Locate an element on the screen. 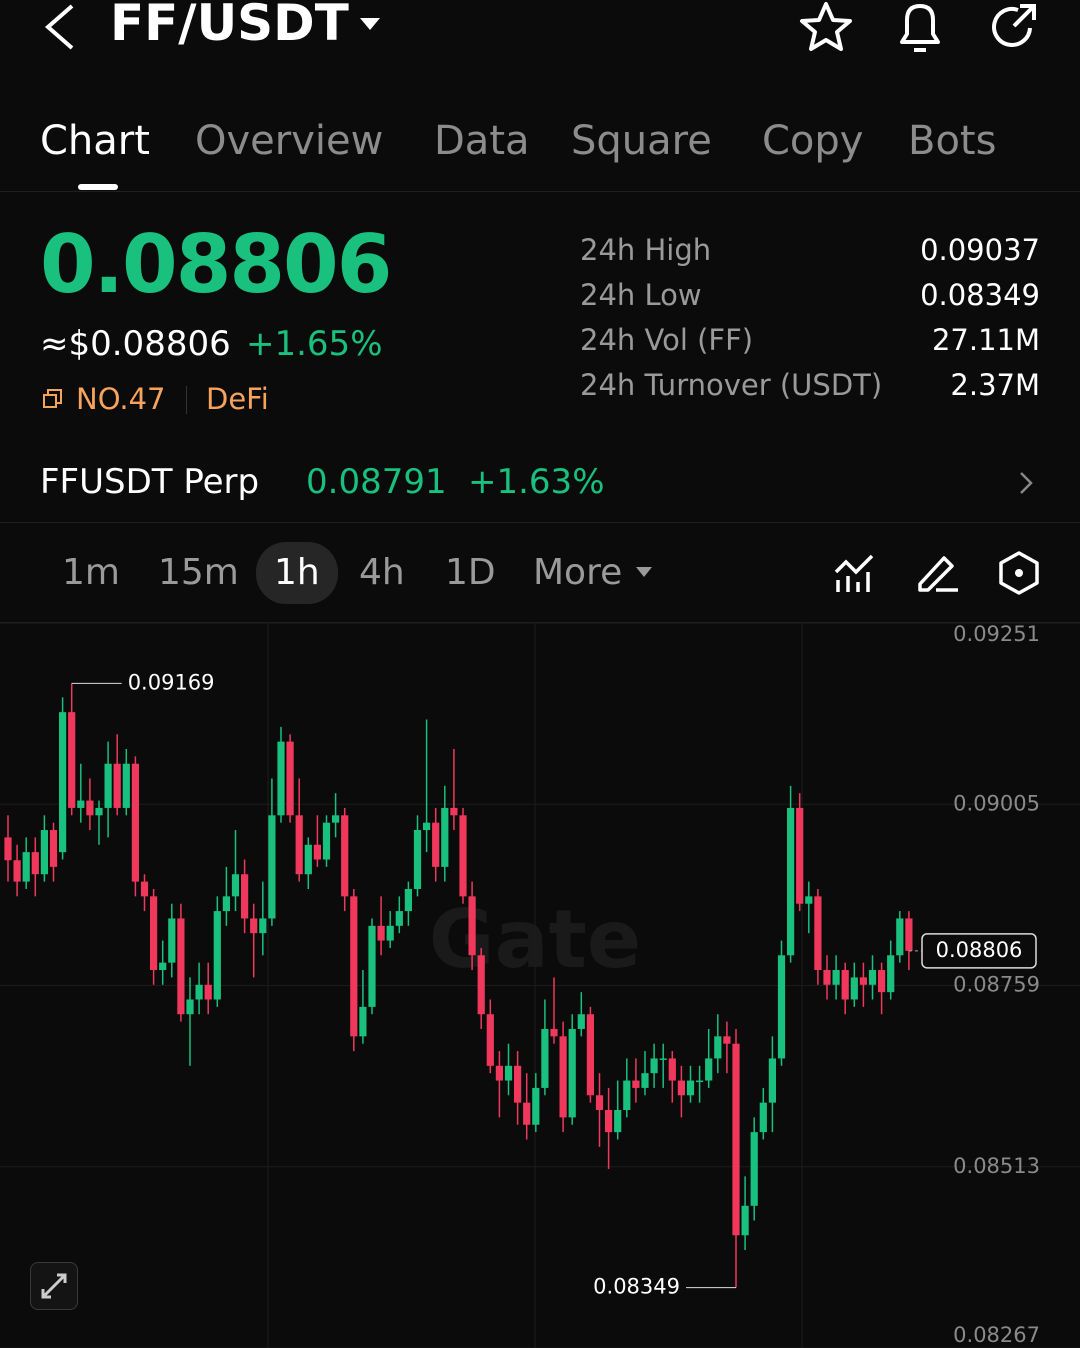 The width and height of the screenshot is (1080, 1348). y-tick-label: 0.08513 is located at coordinates (996, 1166).